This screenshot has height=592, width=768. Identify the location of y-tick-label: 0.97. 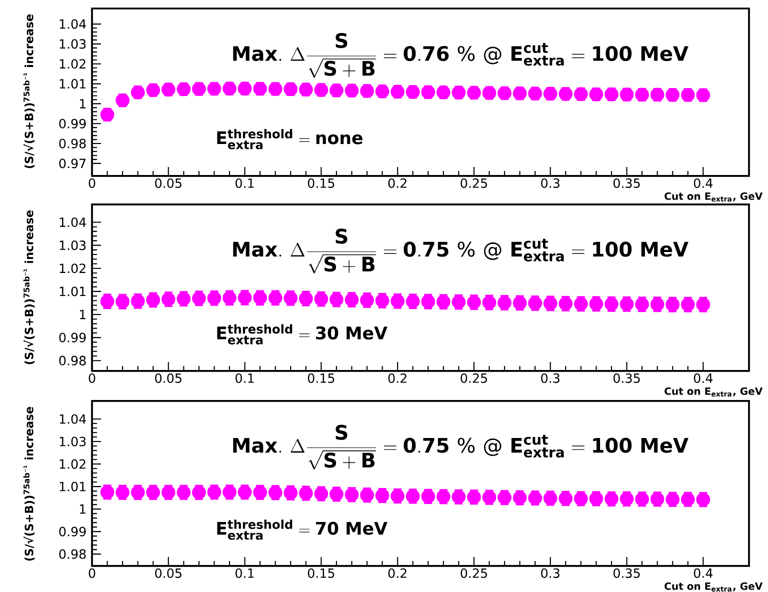
(72, 163).